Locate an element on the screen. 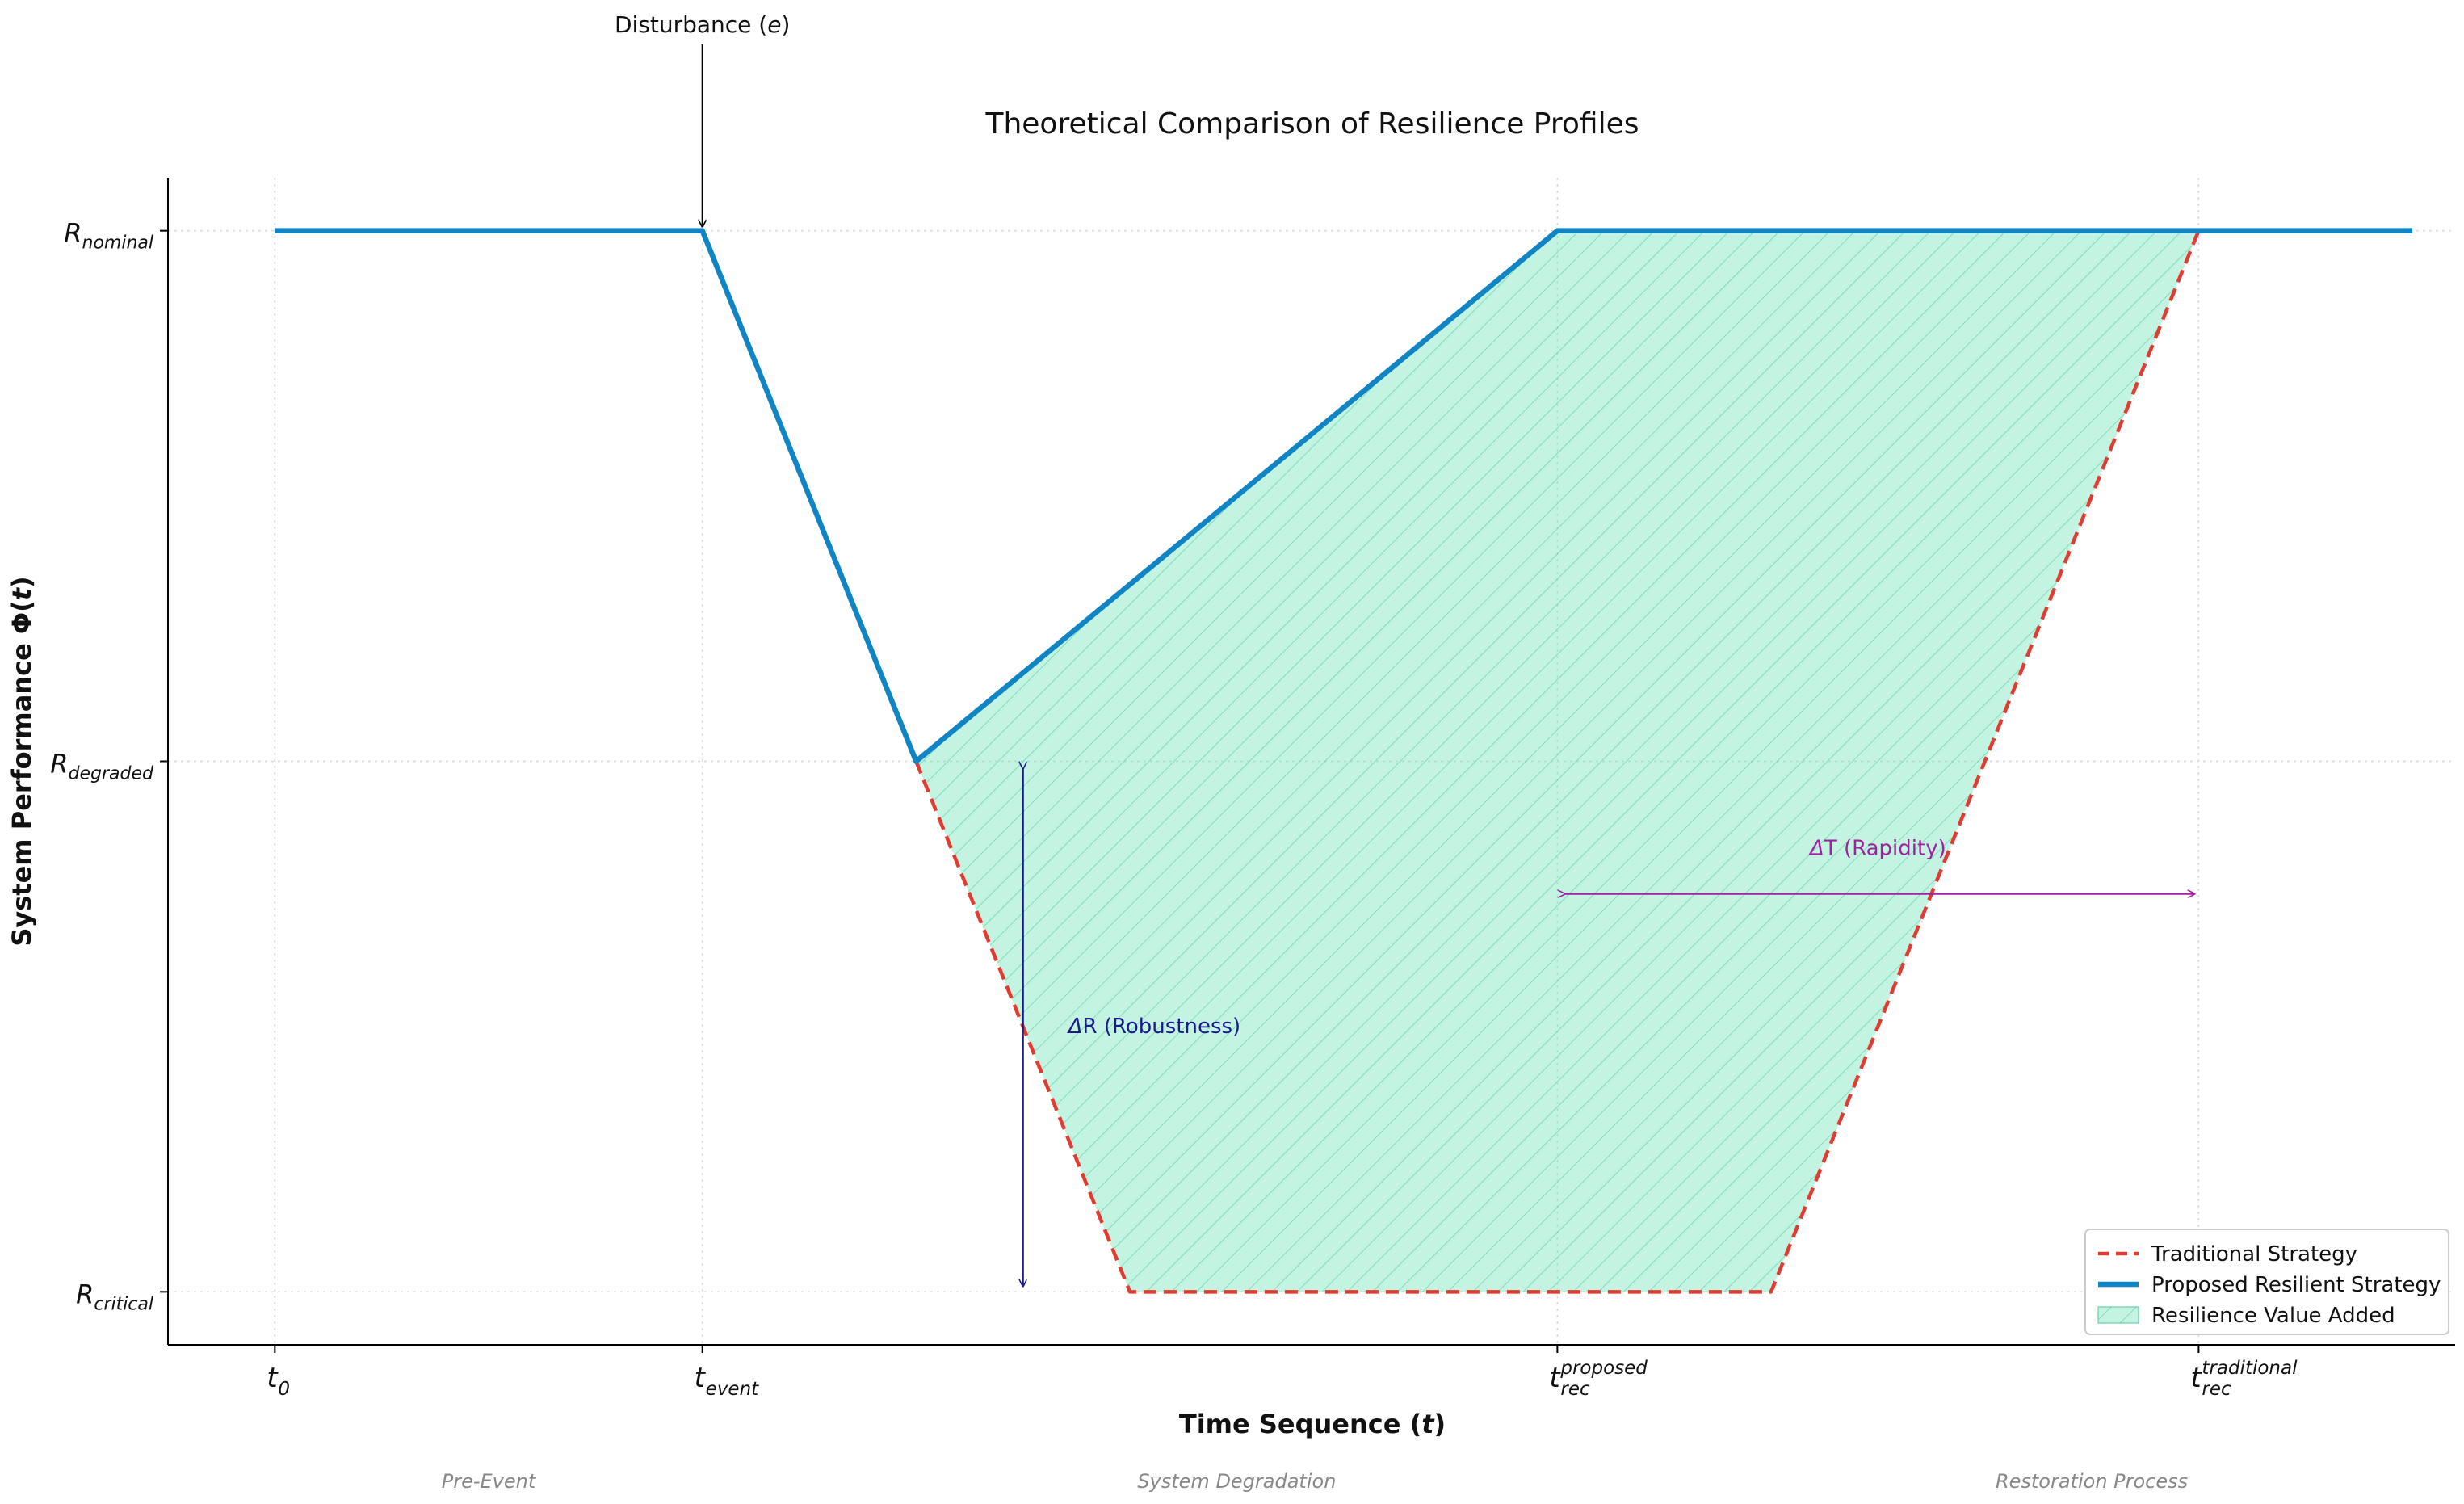  legend-label-1: Proposed Resilient Strategy is located at coordinates (2296, 1285).